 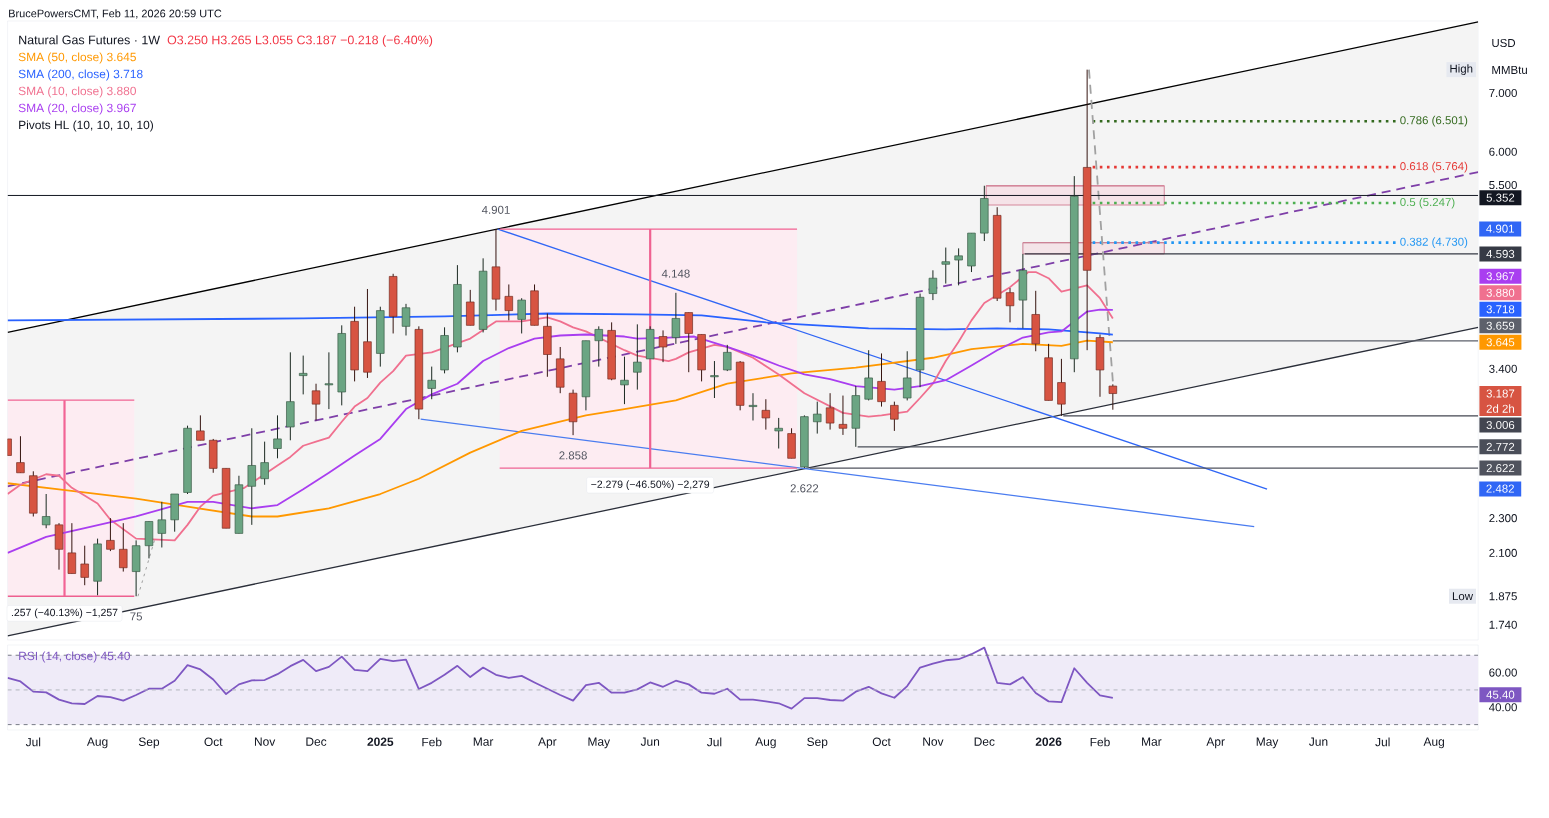 I want to click on text: SMA (10, close) 3.880, so click(x=77, y=92).